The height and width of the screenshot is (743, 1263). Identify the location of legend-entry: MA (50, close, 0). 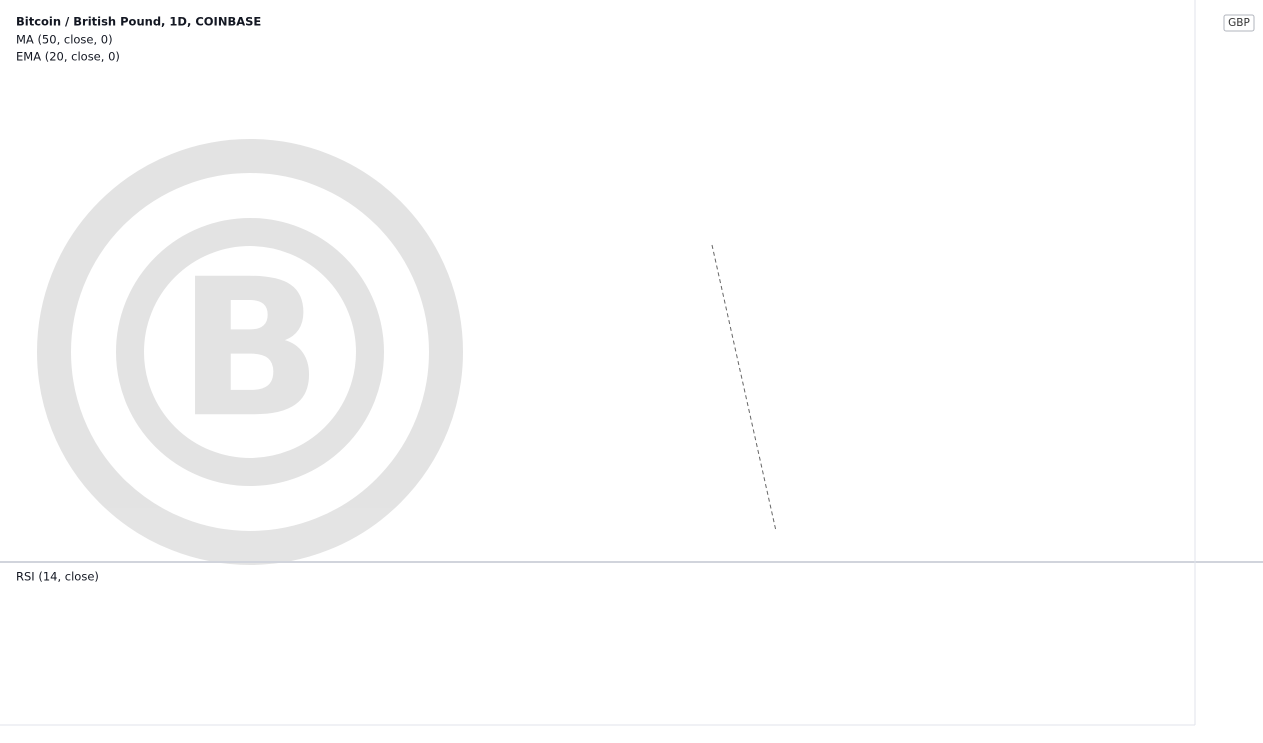
(64, 40).